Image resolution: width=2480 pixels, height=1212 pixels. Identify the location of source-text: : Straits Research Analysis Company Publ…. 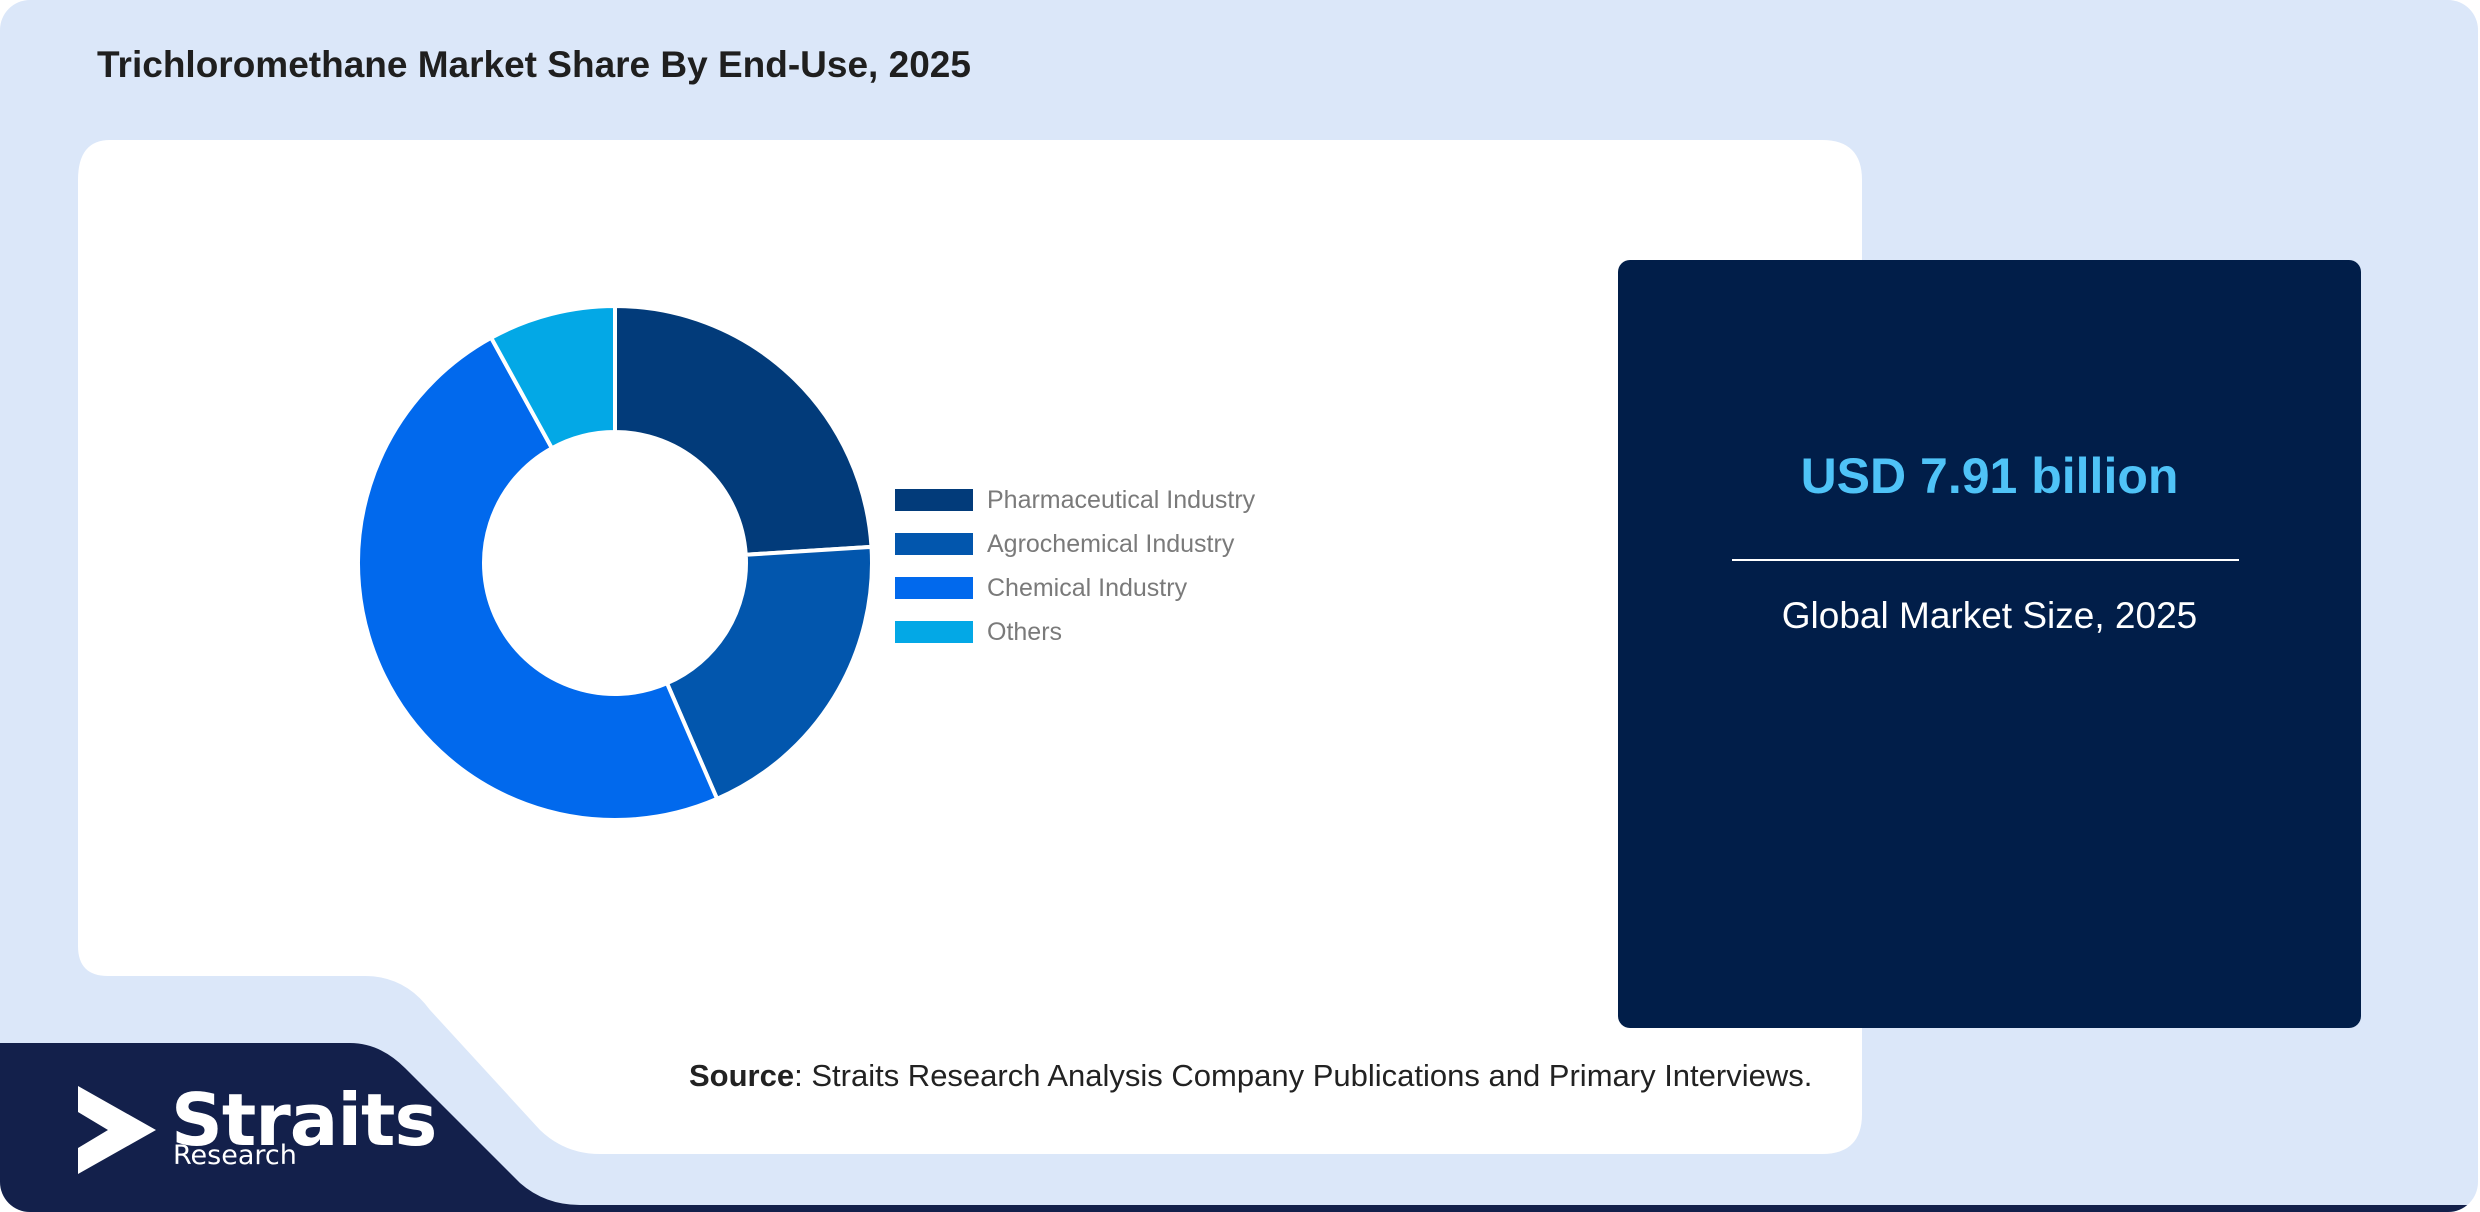
(1303, 1075).